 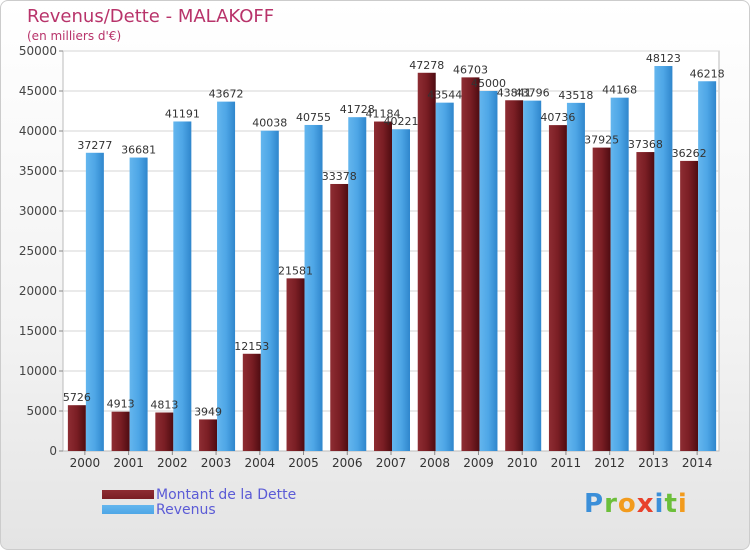 What do you see at coordinates (38, 251) in the screenshot?
I see `y-tick-label: 25000` at bounding box center [38, 251].